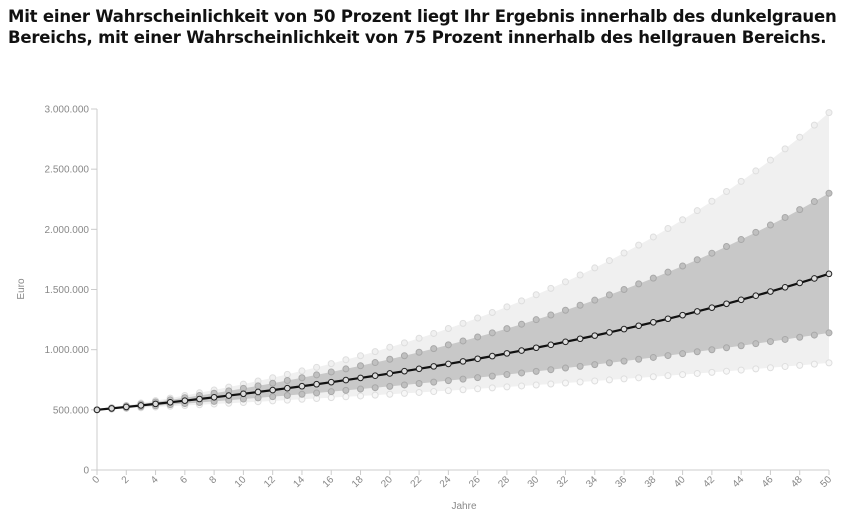 The image size is (846, 517). I want to click on x-tick-label: 32, so click(563, 482).